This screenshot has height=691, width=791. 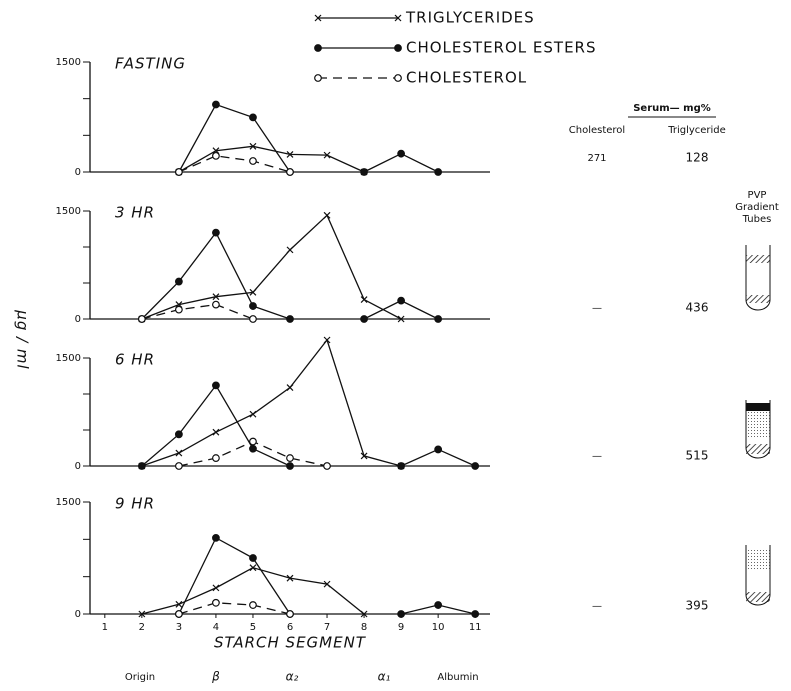 What do you see at coordinates (696, 130) in the screenshot?
I see `serum-column: Triglyceride` at bounding box center [696, 130].